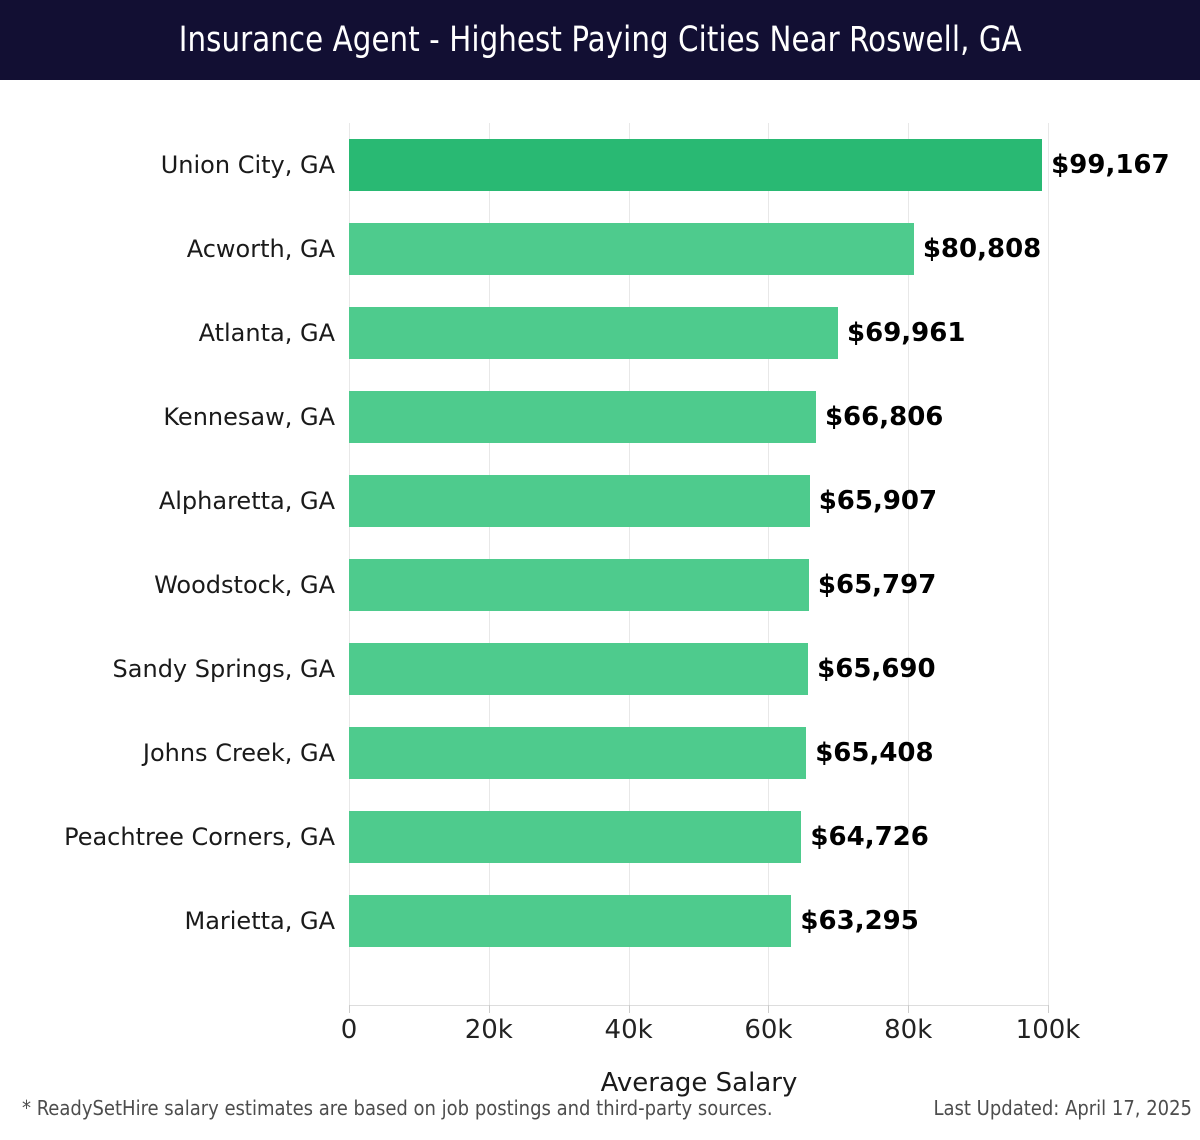  I want to click on bar-row: Sandy Springs, GA $65,690, so click(580, 669).